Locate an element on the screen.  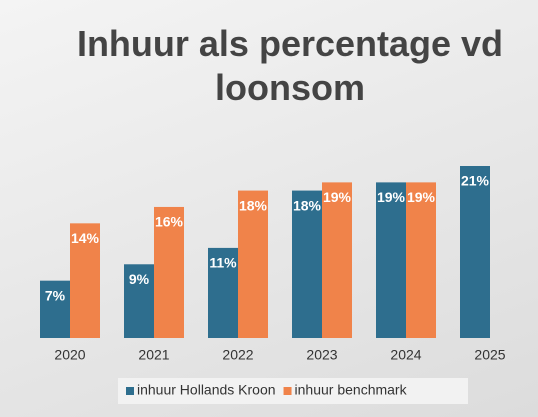
value-label: 11% is located at coordinates (223, 263).